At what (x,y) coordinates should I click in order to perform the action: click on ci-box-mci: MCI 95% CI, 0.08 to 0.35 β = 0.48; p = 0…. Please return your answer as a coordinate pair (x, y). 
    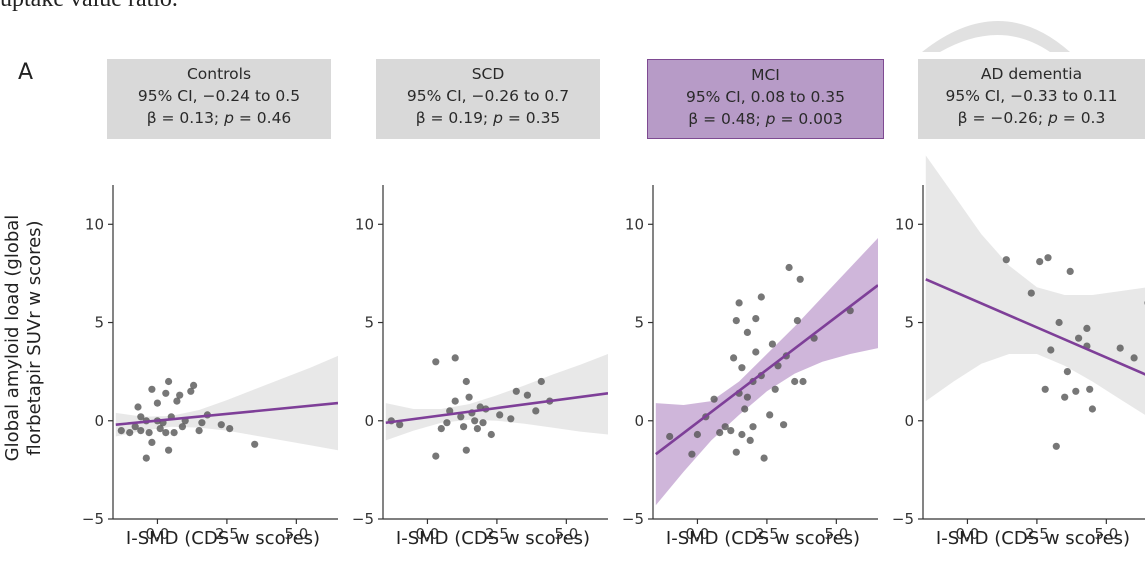
    Looking at the image, I should click on (765, 99).